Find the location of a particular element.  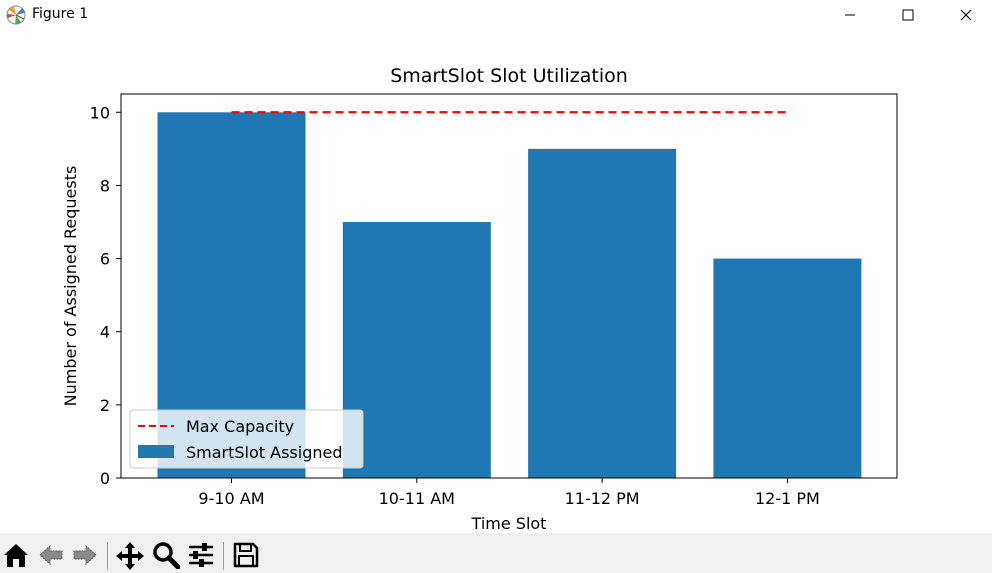

x-tick-label: 11-12 PM is located at coordinates (602, 498).